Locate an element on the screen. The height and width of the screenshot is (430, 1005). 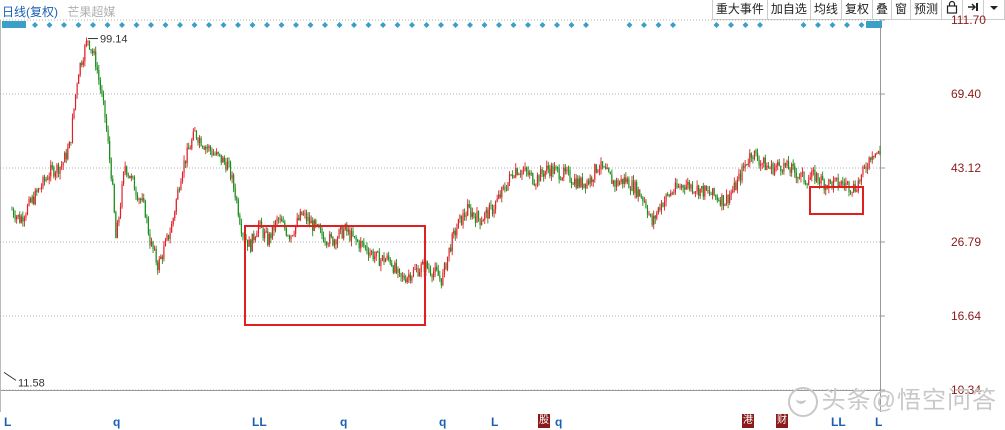
chart-period-label: 日线(复权) is located at coordinates (30, 12).